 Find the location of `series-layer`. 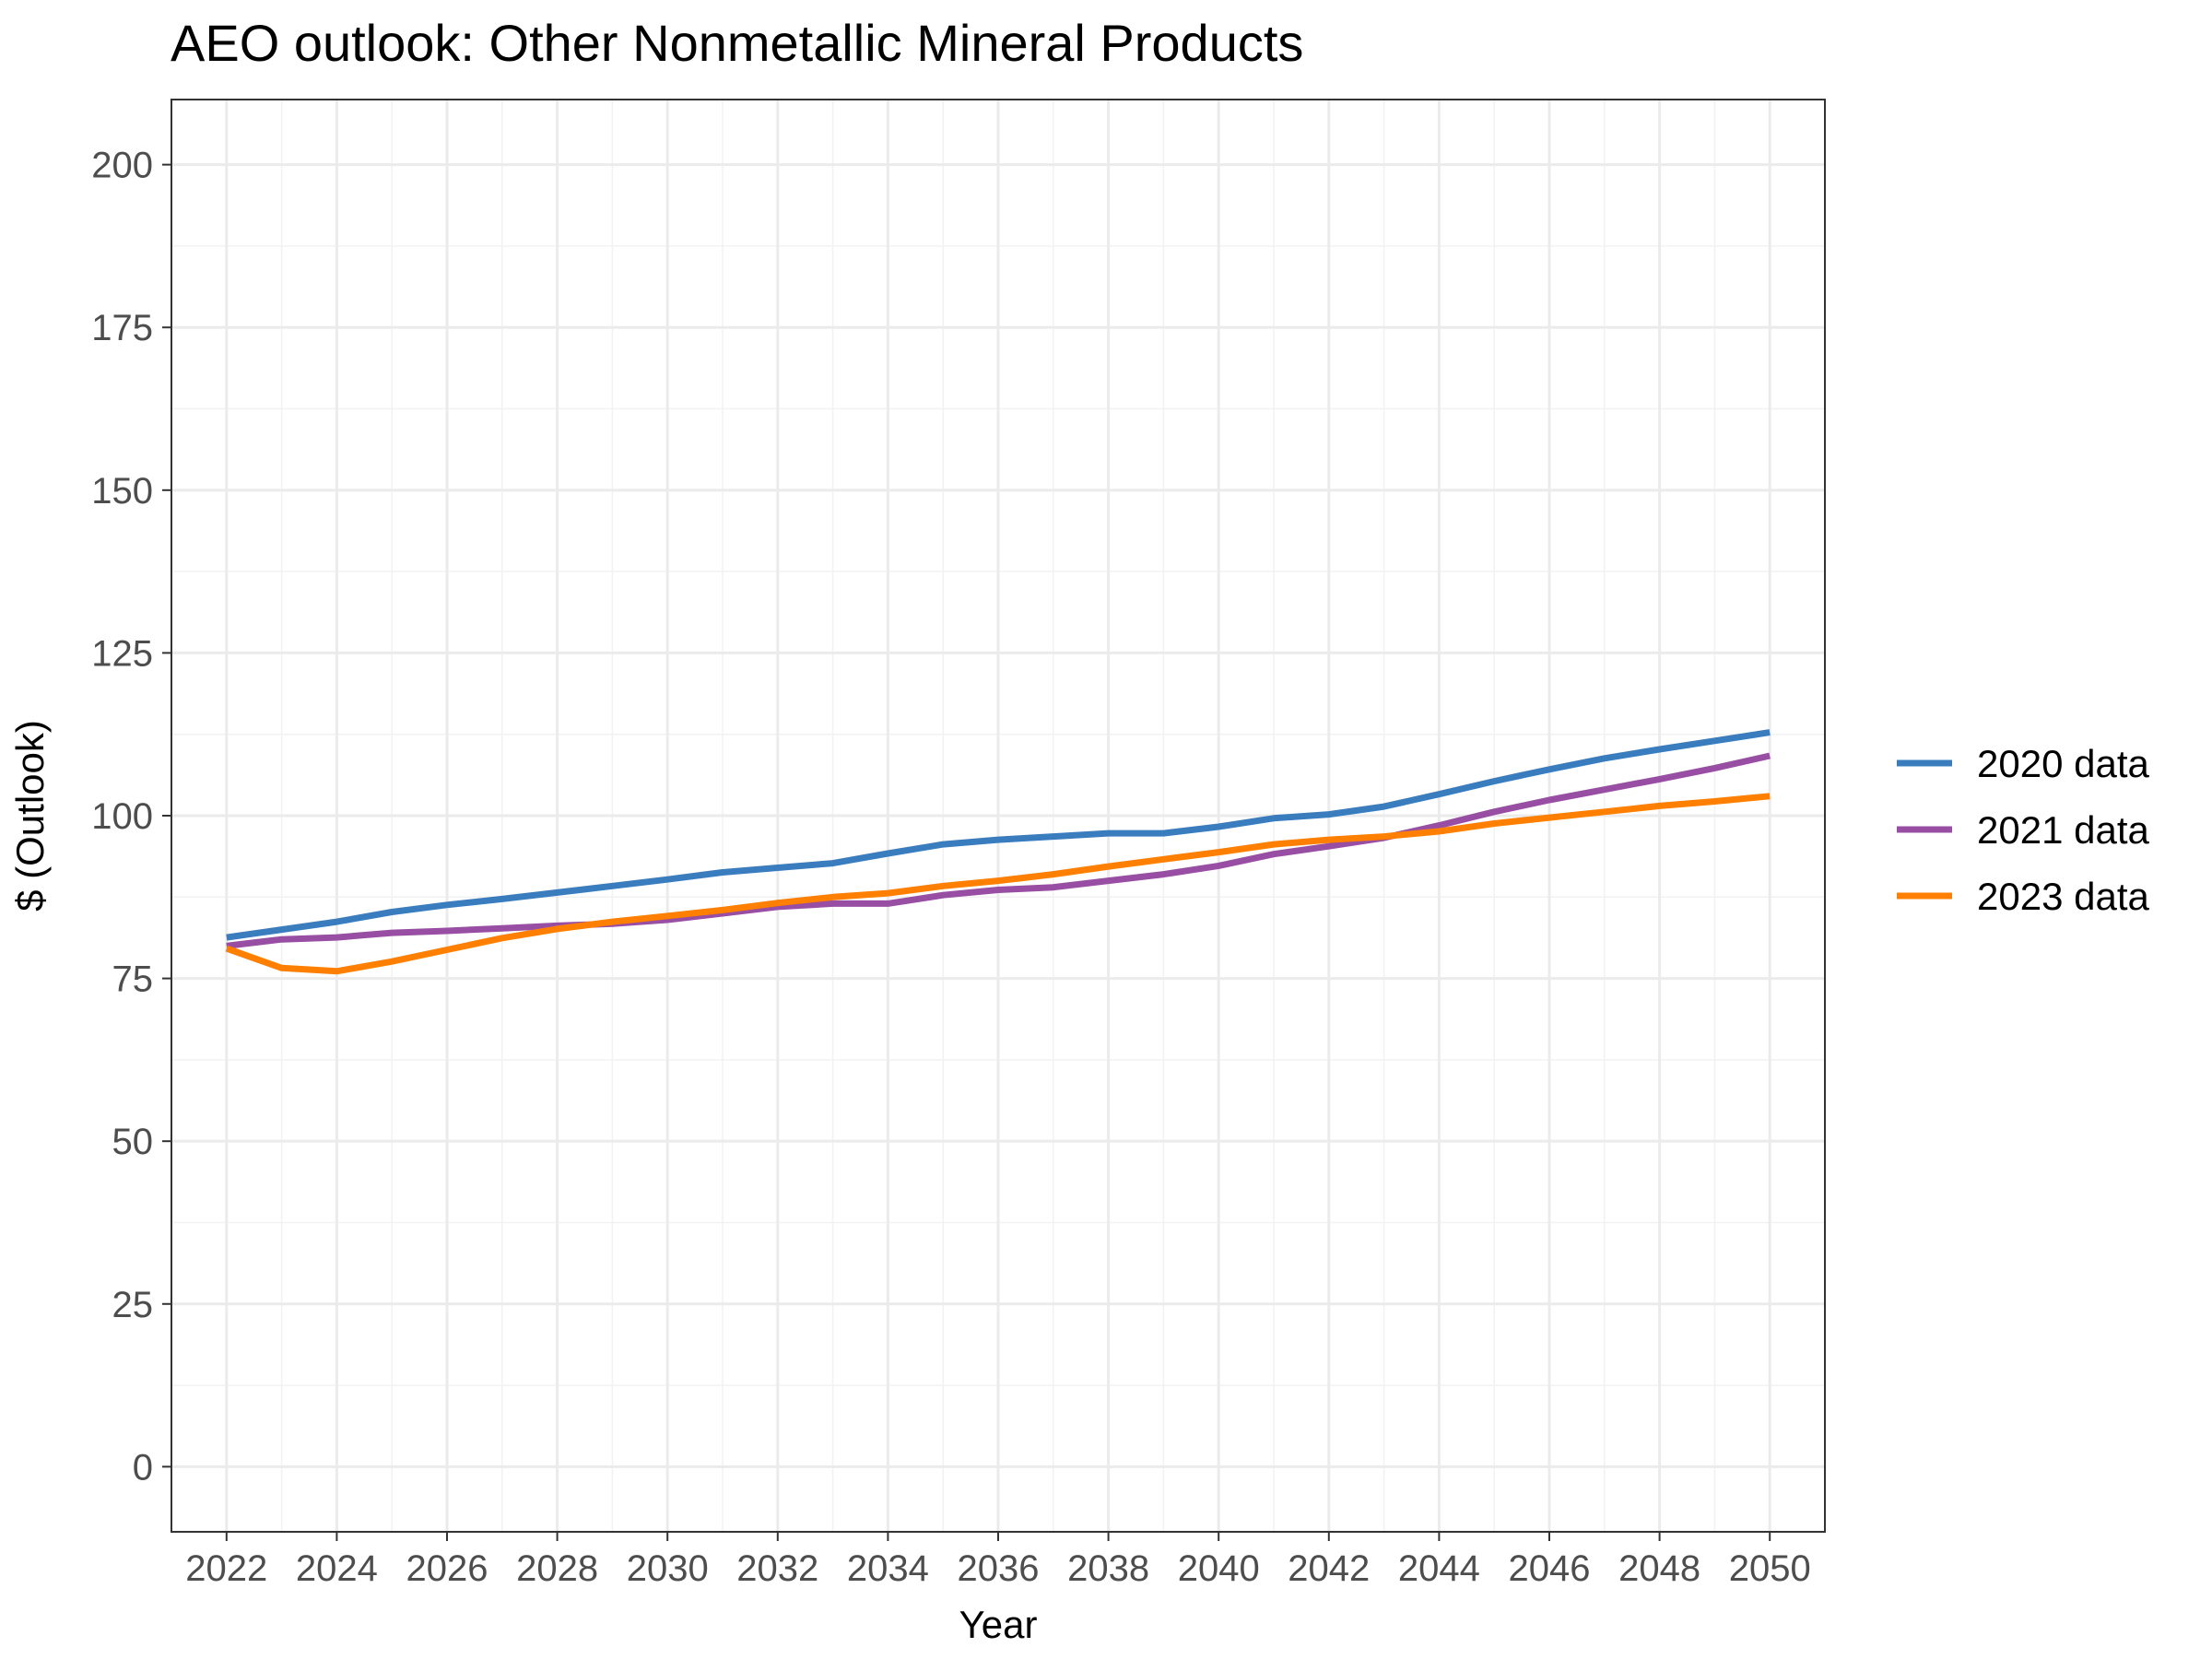

series-layer is located at coordinates (998, 852).